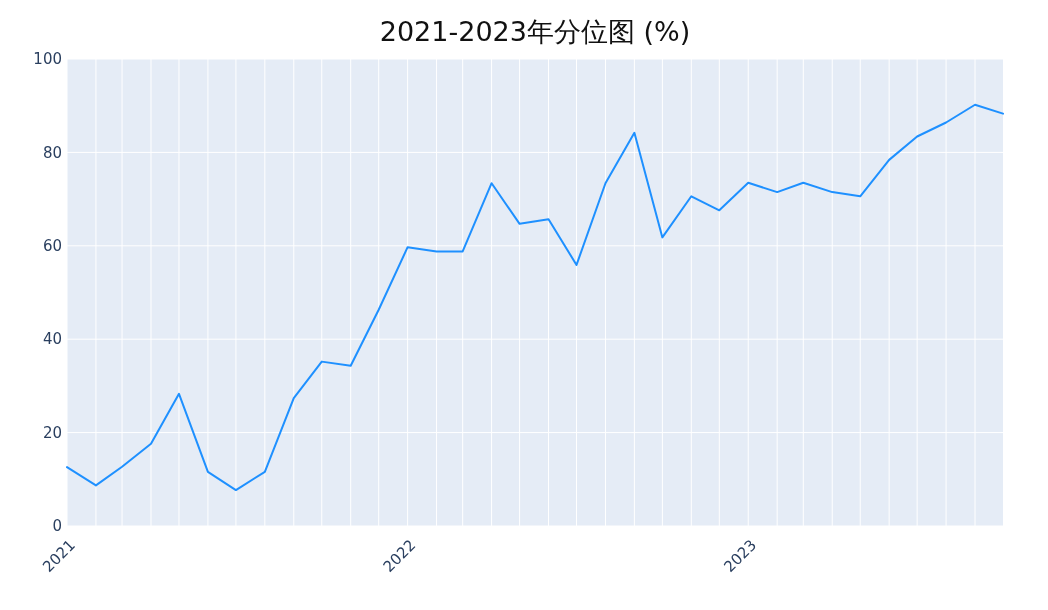 The image size is (1048, 610). What do you see at coordinates (535, 31) in the screenshot?
I see `chart-title: 2021-2023年分位图 (%)` at bounding box center [535, 31].